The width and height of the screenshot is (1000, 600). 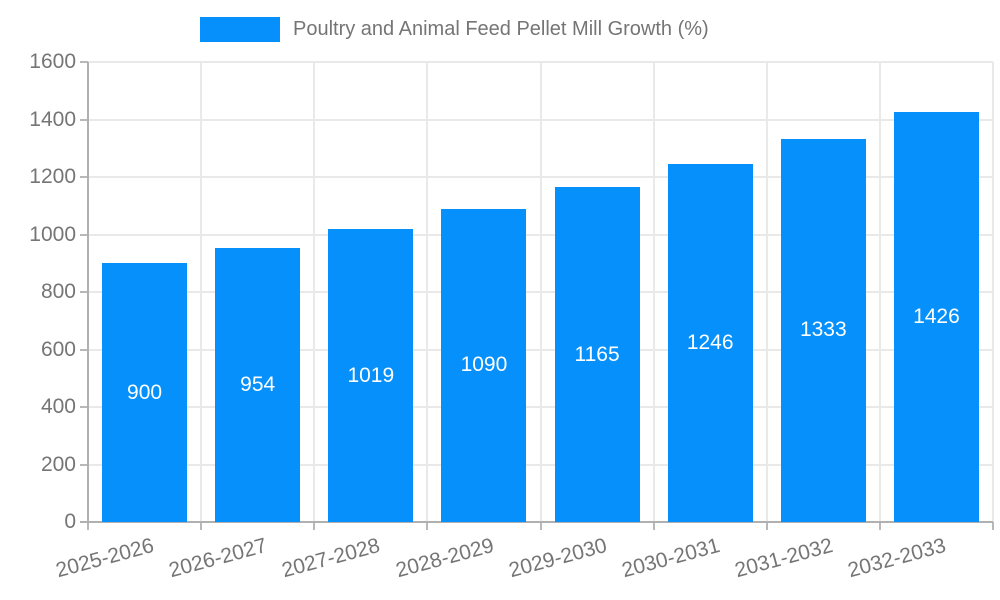 I want to click on y-axis-tick-label: 200, so click(x=58, y=464).